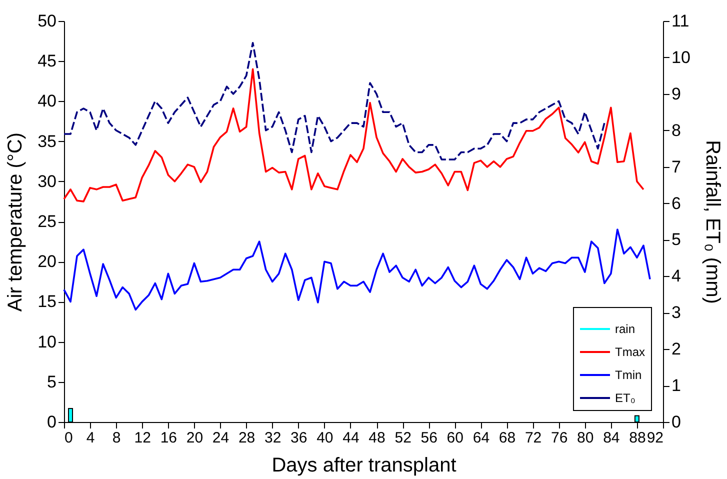  I want to click on x-tick-label: 44, so click(351, 438).